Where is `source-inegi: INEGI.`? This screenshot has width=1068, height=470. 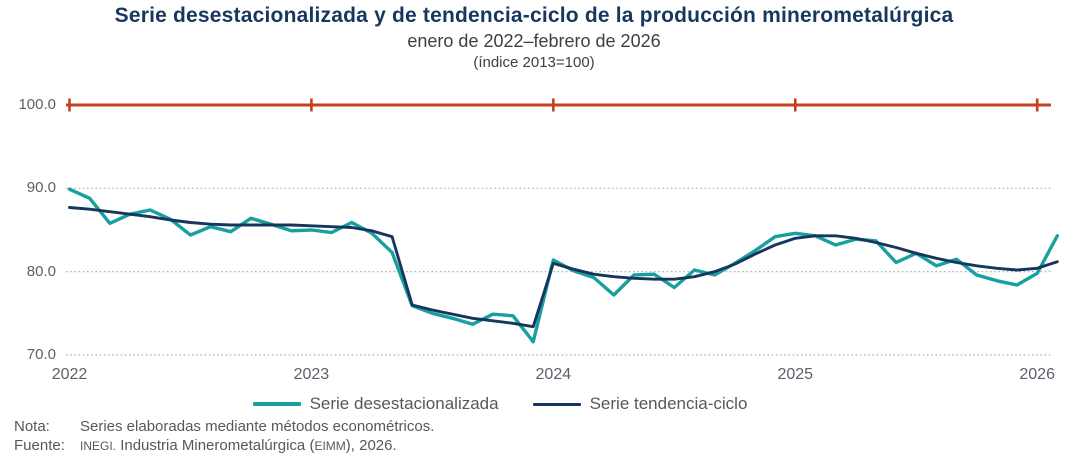 source-inegi: INEGI. is located at coordinates (98, 446).